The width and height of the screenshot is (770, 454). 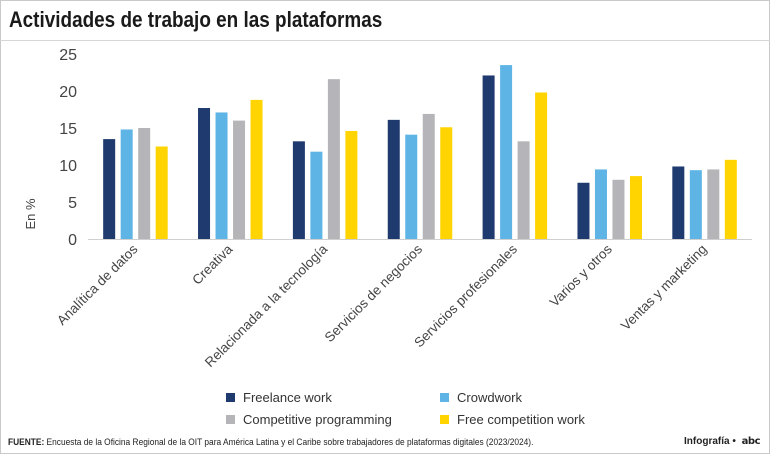 What do you see at coordinates (68, 92) in the screenshot?
I see `y-tick-label: 20` at bounding box center [68, 92].